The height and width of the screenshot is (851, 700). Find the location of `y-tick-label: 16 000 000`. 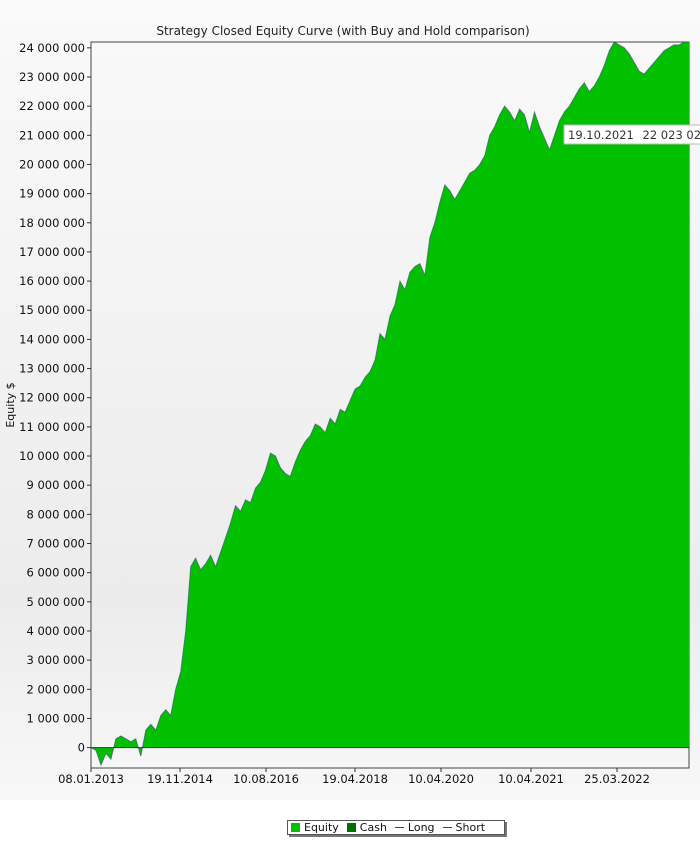

y-tick-label: 16 000 000 is located at coordinates (52, 281).